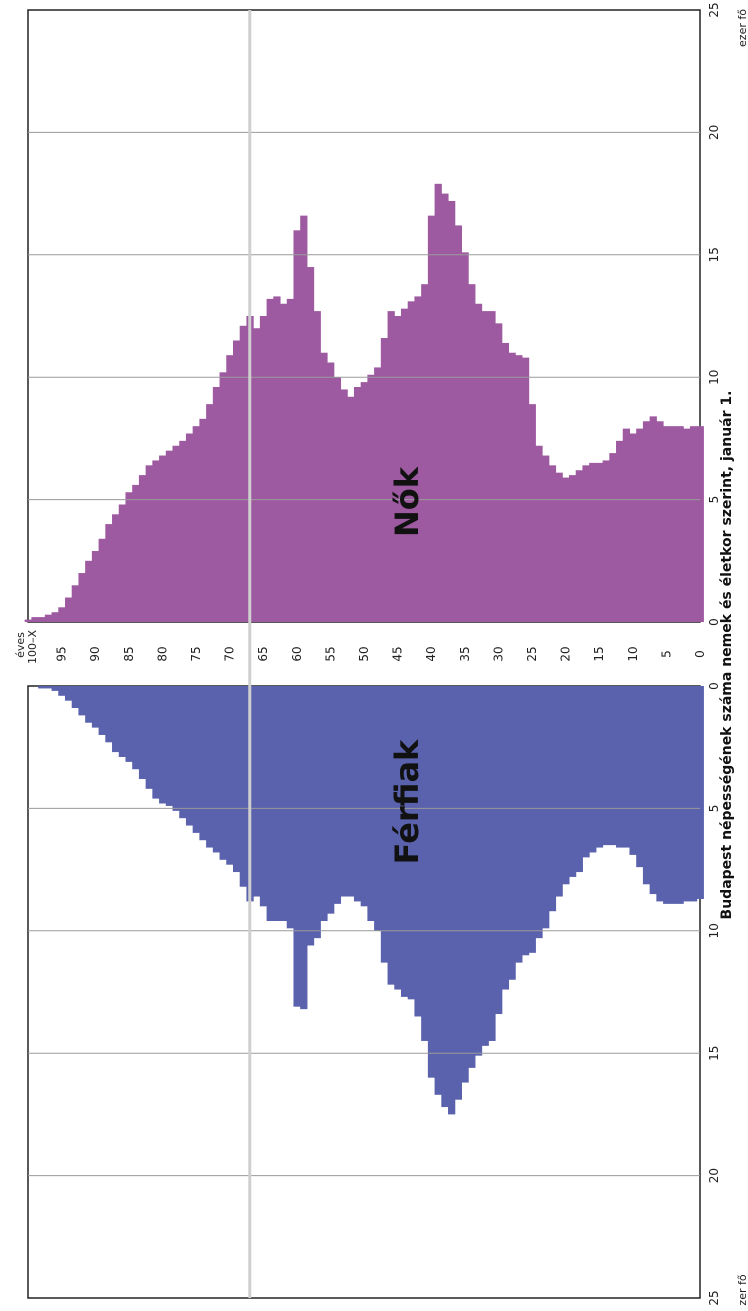 Image resolution: width=748 pixels, height=1311 pixels. I want to click on age-tick: 85, so click(129, 653).